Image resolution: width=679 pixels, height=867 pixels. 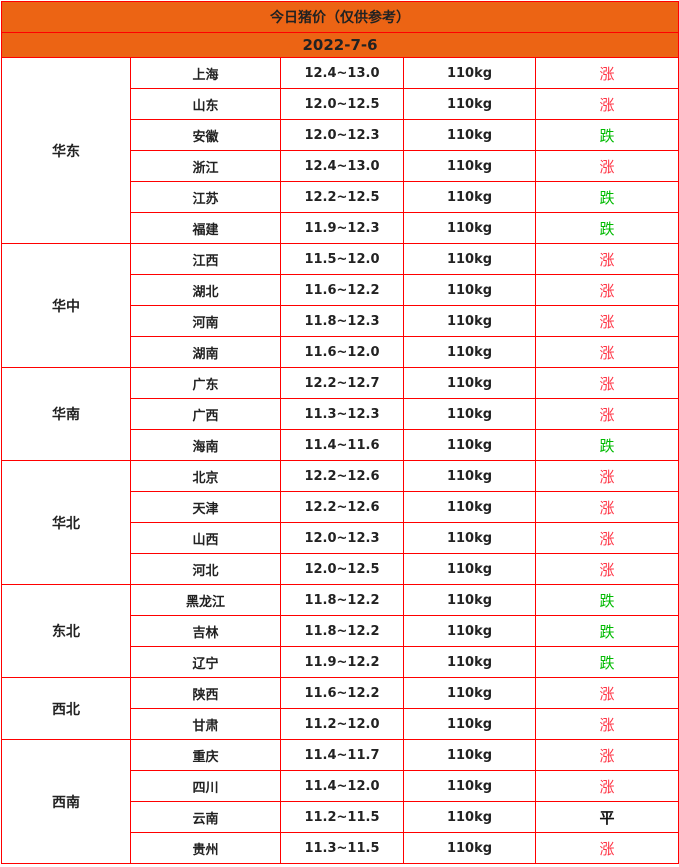 I want to click on price-cell: 12.2~12.5, so click(x=342, y=197).